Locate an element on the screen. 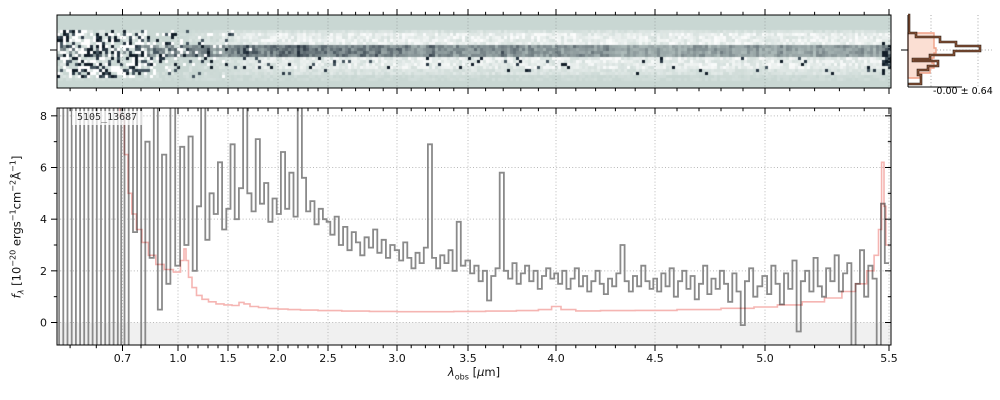  label-fragment: [ is located at coordinates (473, 372).